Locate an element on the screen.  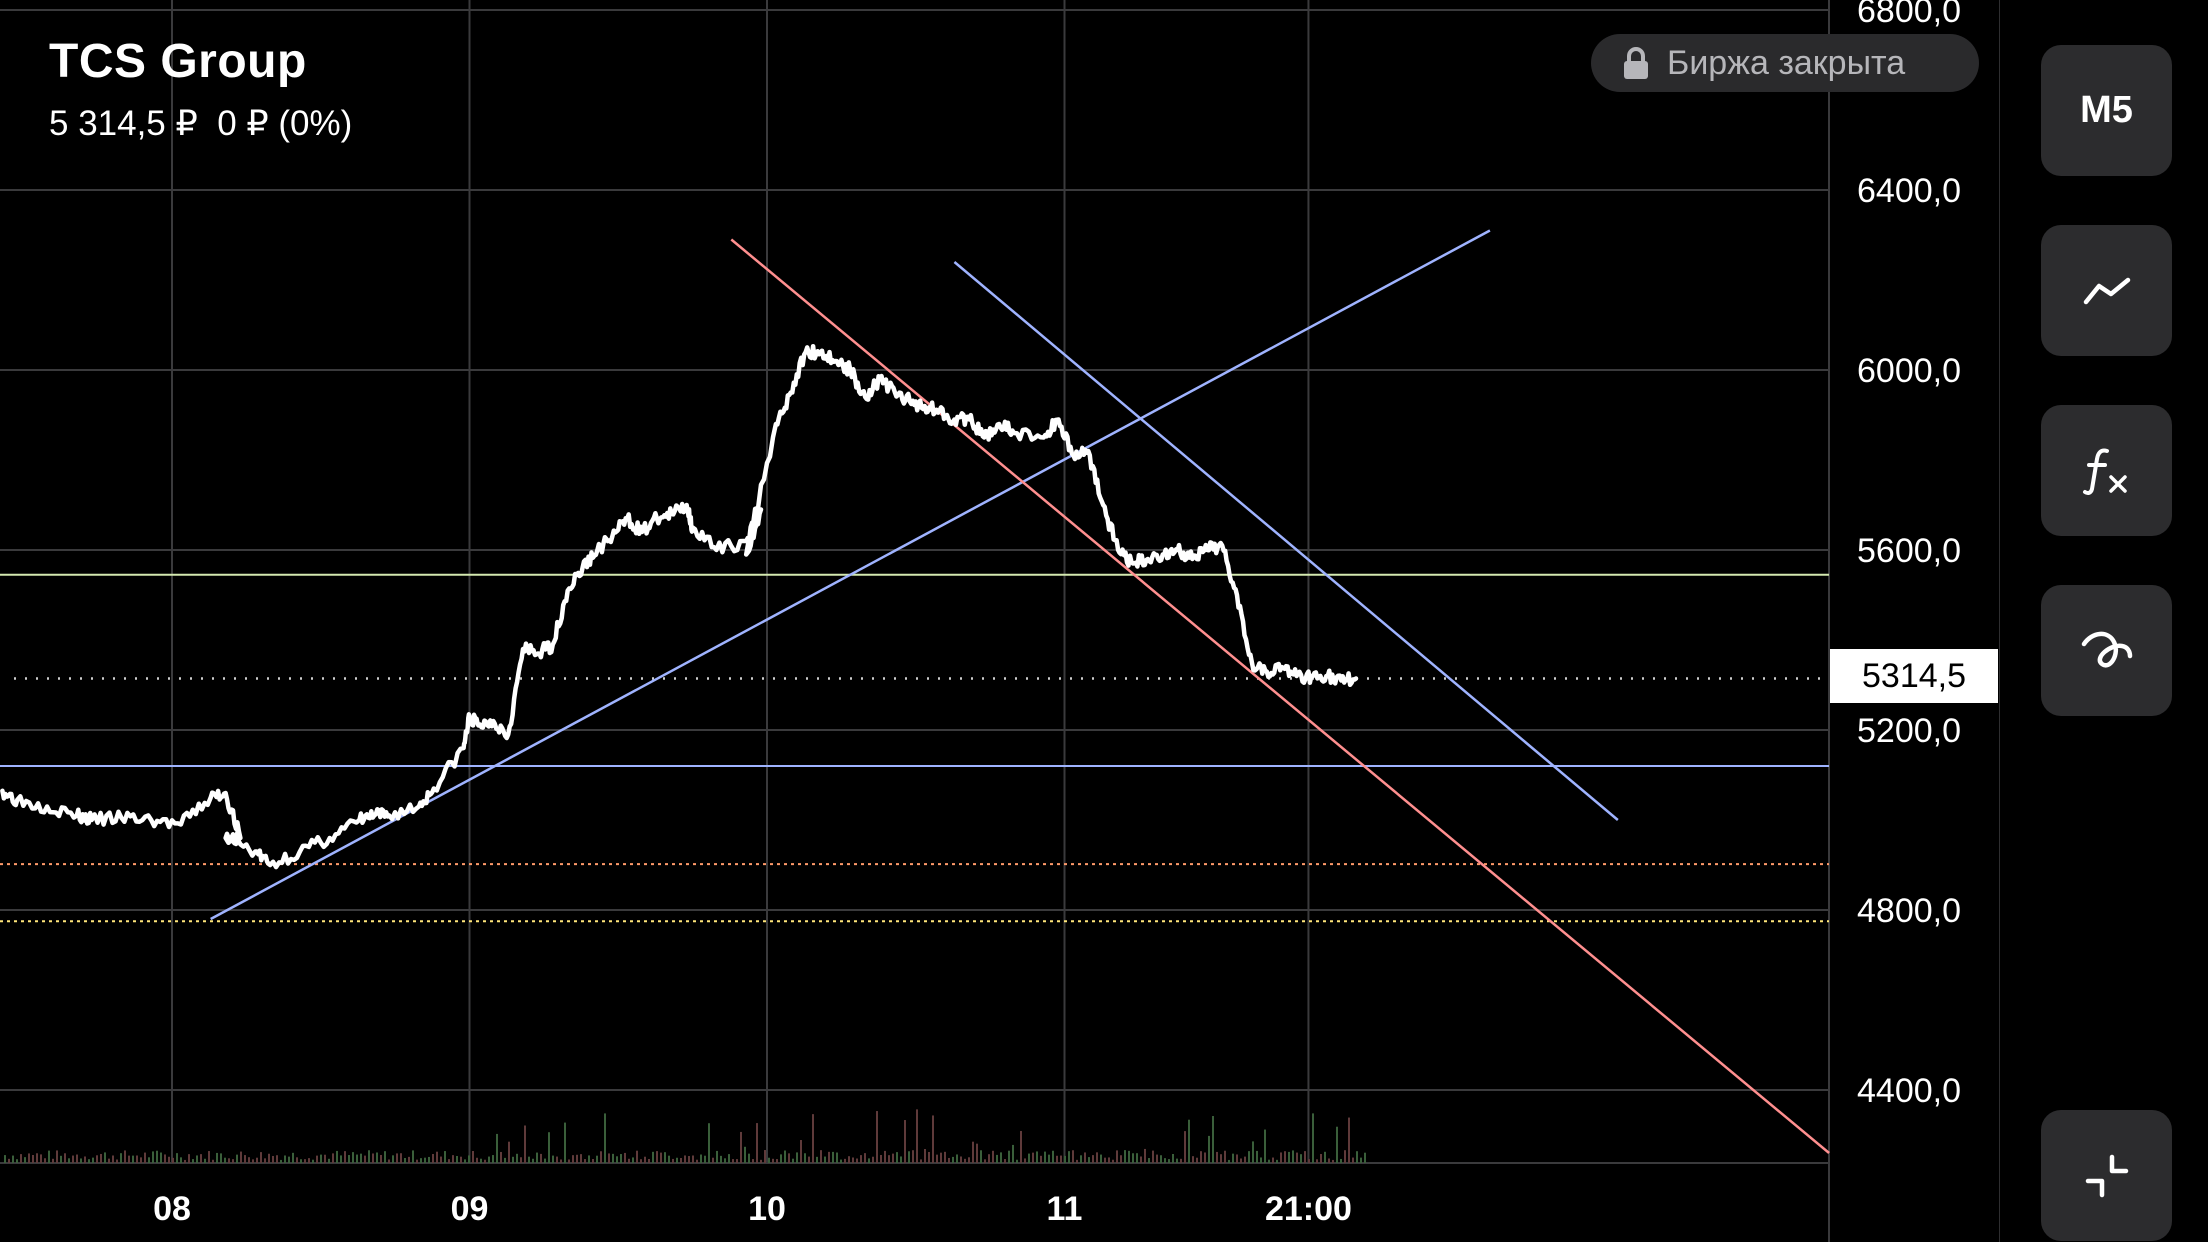
instrument-title: TCS Group is located at coordinates (178, 61).